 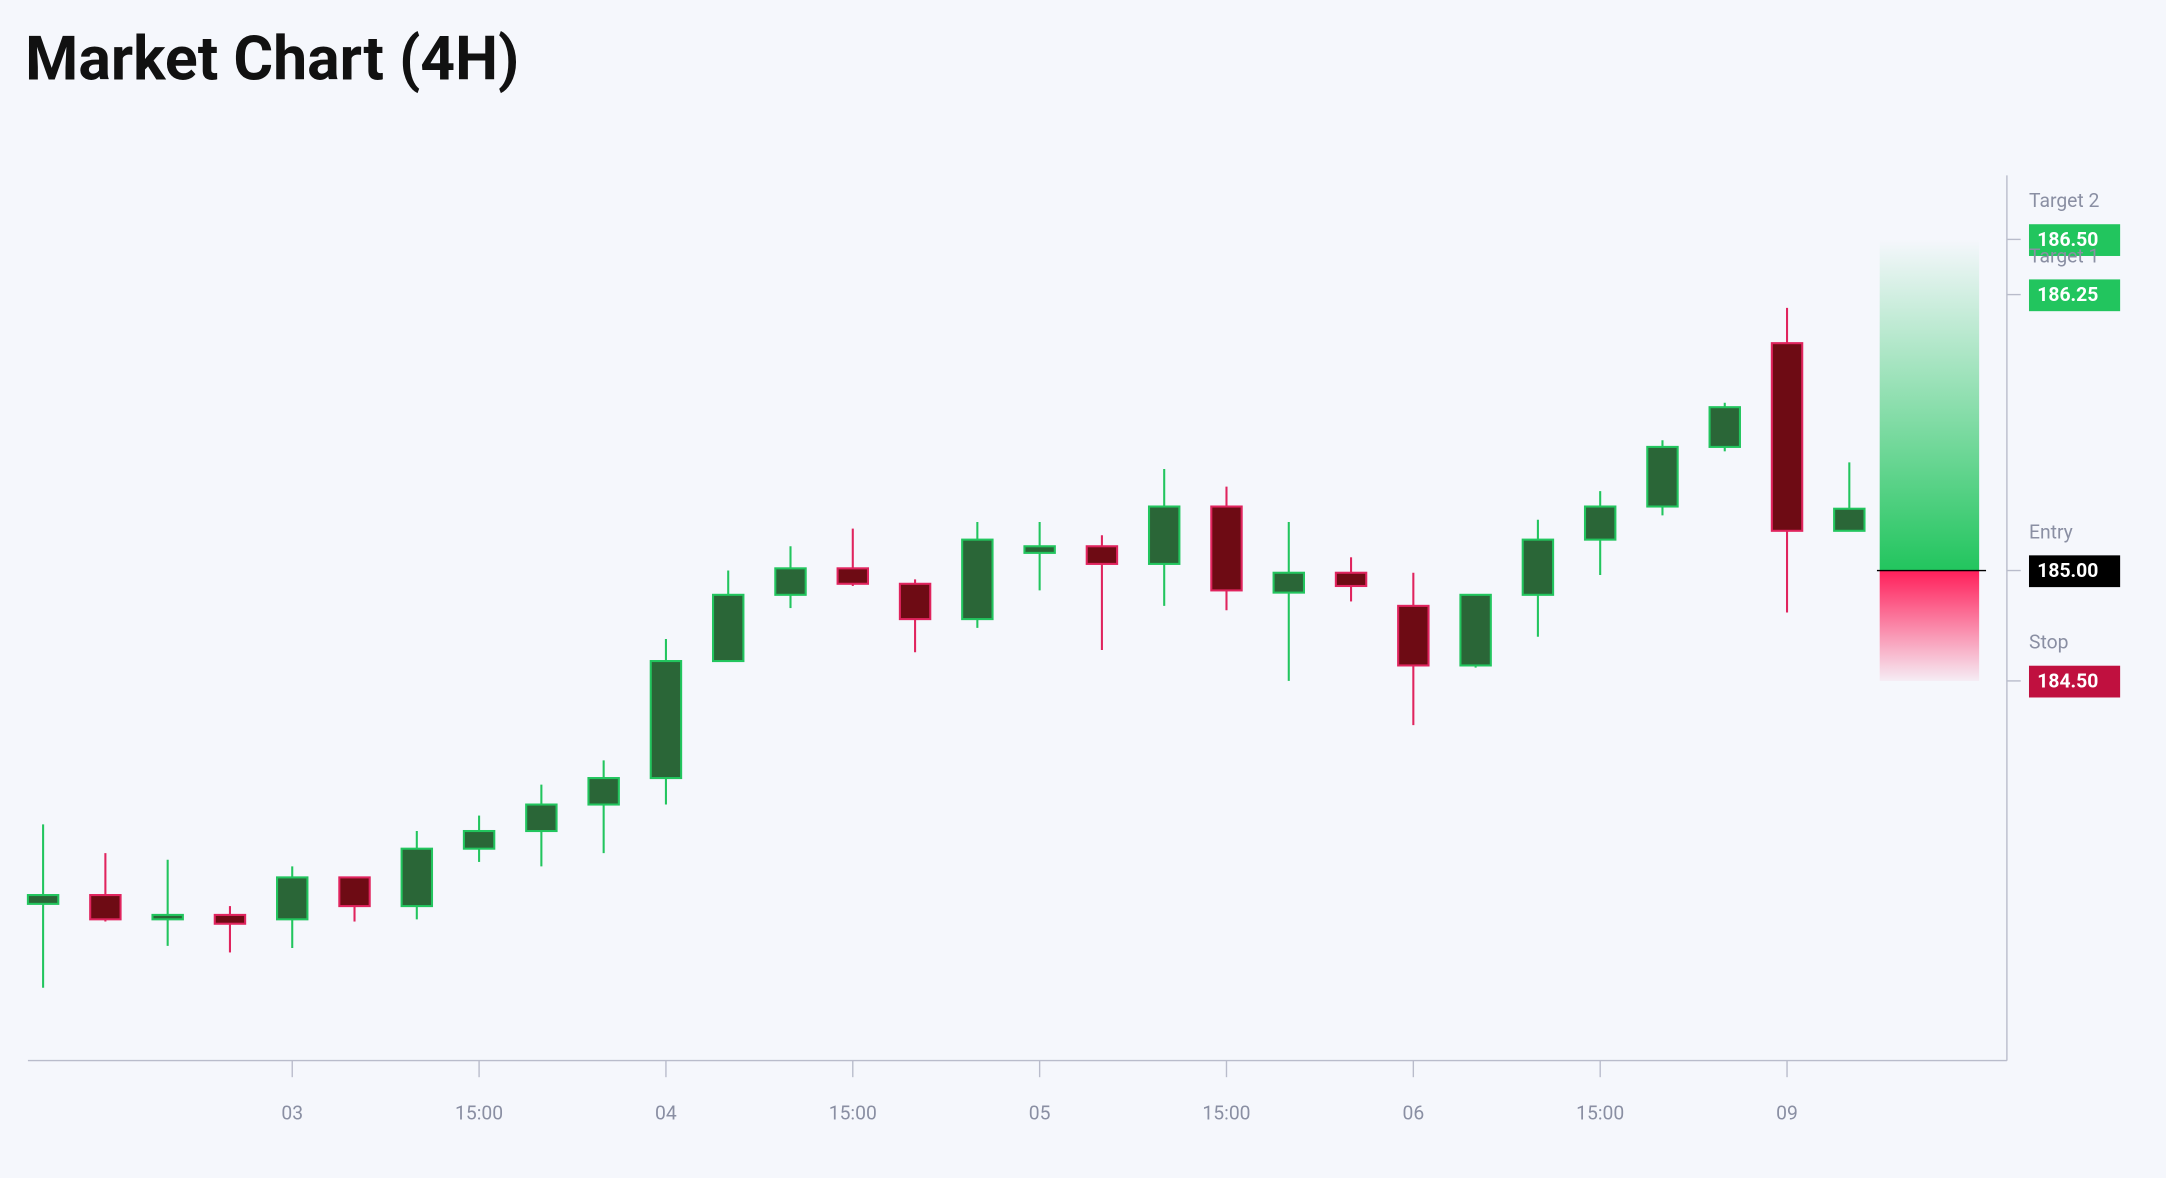 What do you see at coordinates (1929, 625) in the screenshot?
I see `stop-zone` at bounding box center [1929, 625].